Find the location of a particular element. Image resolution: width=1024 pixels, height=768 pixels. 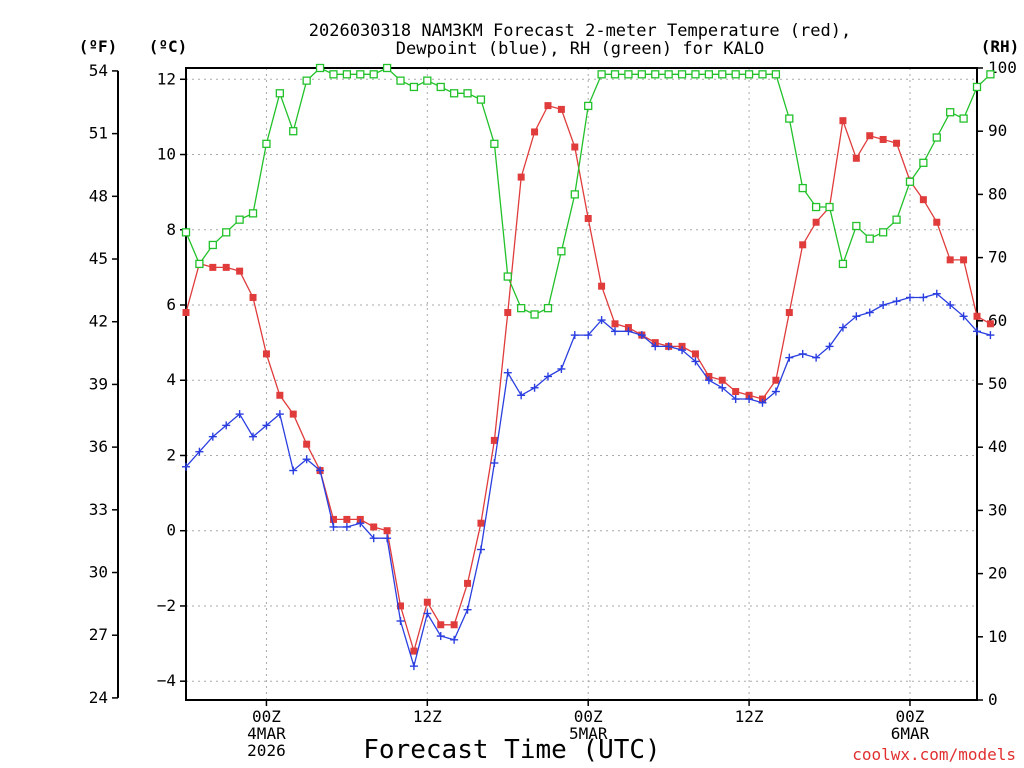

c-tick-label: −2 is located at coordinates (166, 605).